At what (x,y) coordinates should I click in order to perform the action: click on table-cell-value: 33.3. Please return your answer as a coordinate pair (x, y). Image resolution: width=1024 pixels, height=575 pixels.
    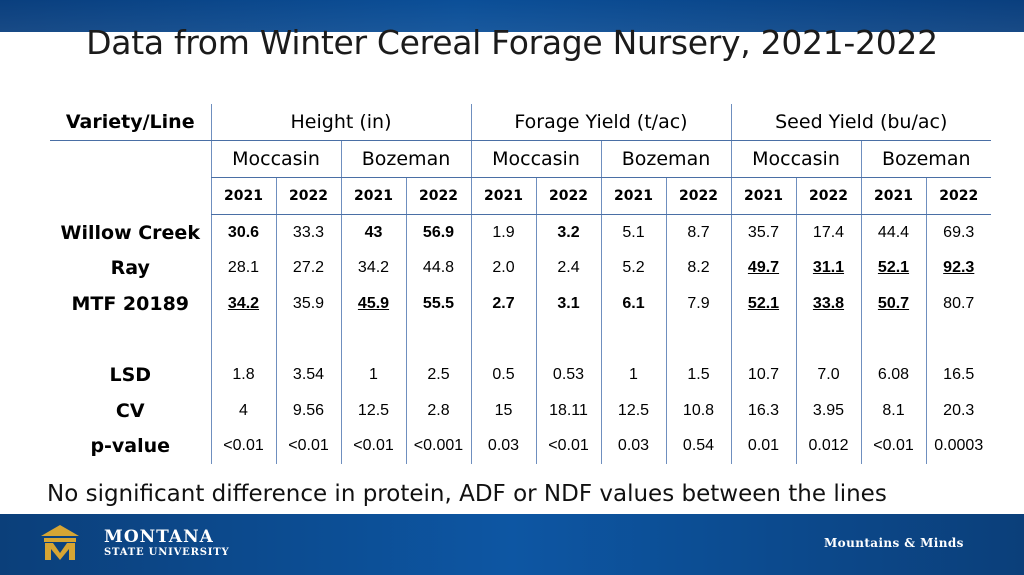
    Looking at the image, I should click on (308, 232).